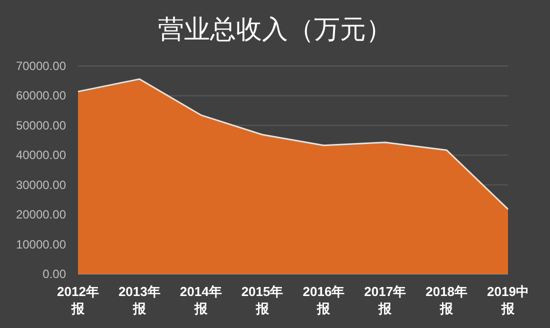 Image resolution: width=550 pixels, height=328 pixels. I want to click on y-tick-label: 10000.00, so click(41, 244).